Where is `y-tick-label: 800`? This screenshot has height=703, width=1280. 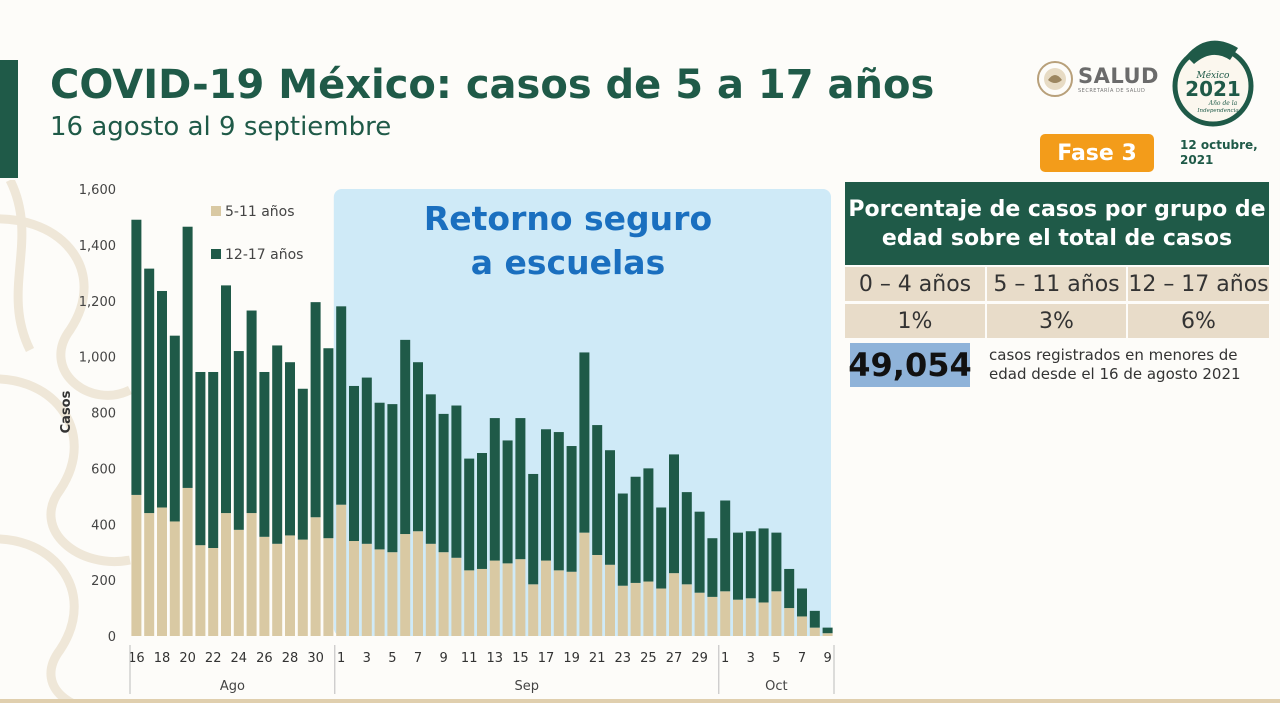 y-tick-label: 800 is located at coordinates (103, 414).